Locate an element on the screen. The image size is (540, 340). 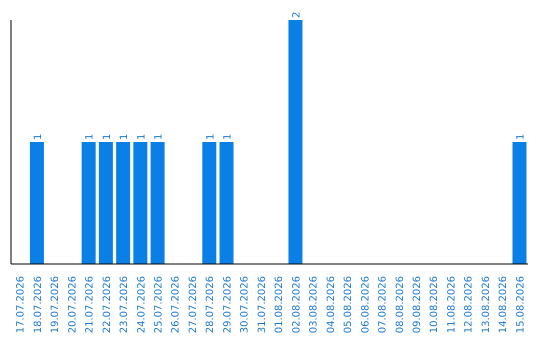
x-tick-label: 13.08.2026 is located at coordinates (486, 305).